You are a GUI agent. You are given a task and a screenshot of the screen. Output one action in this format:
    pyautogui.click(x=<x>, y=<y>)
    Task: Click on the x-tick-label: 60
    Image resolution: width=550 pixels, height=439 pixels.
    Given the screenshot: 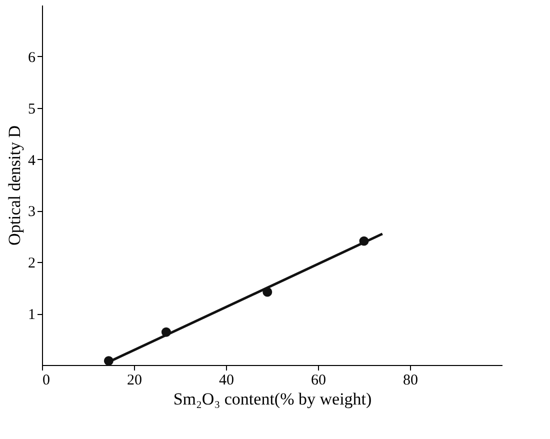 What is the action you would take?
    pyautogui.click(x=318, y=380)
    